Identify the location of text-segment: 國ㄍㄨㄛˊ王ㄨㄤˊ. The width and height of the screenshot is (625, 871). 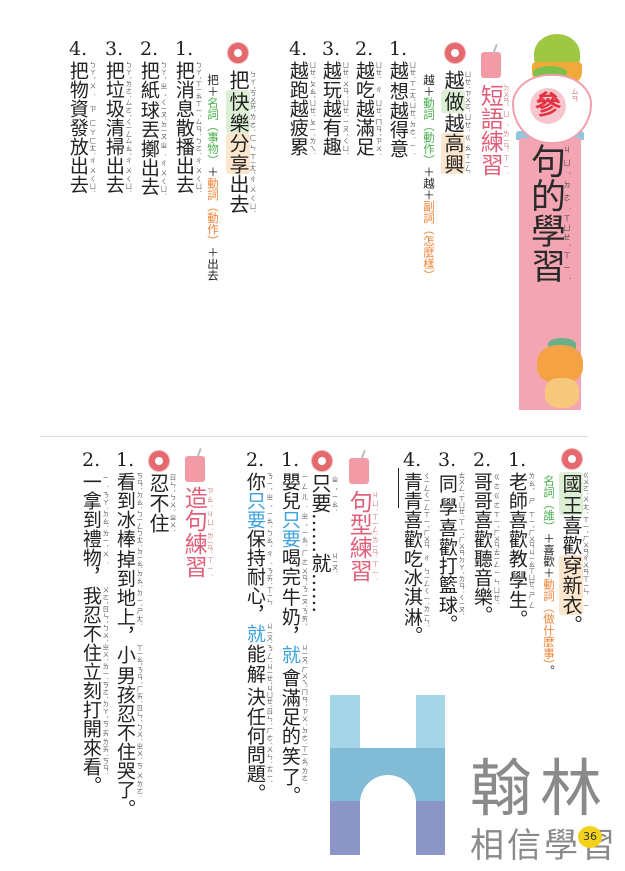
(574, 493).